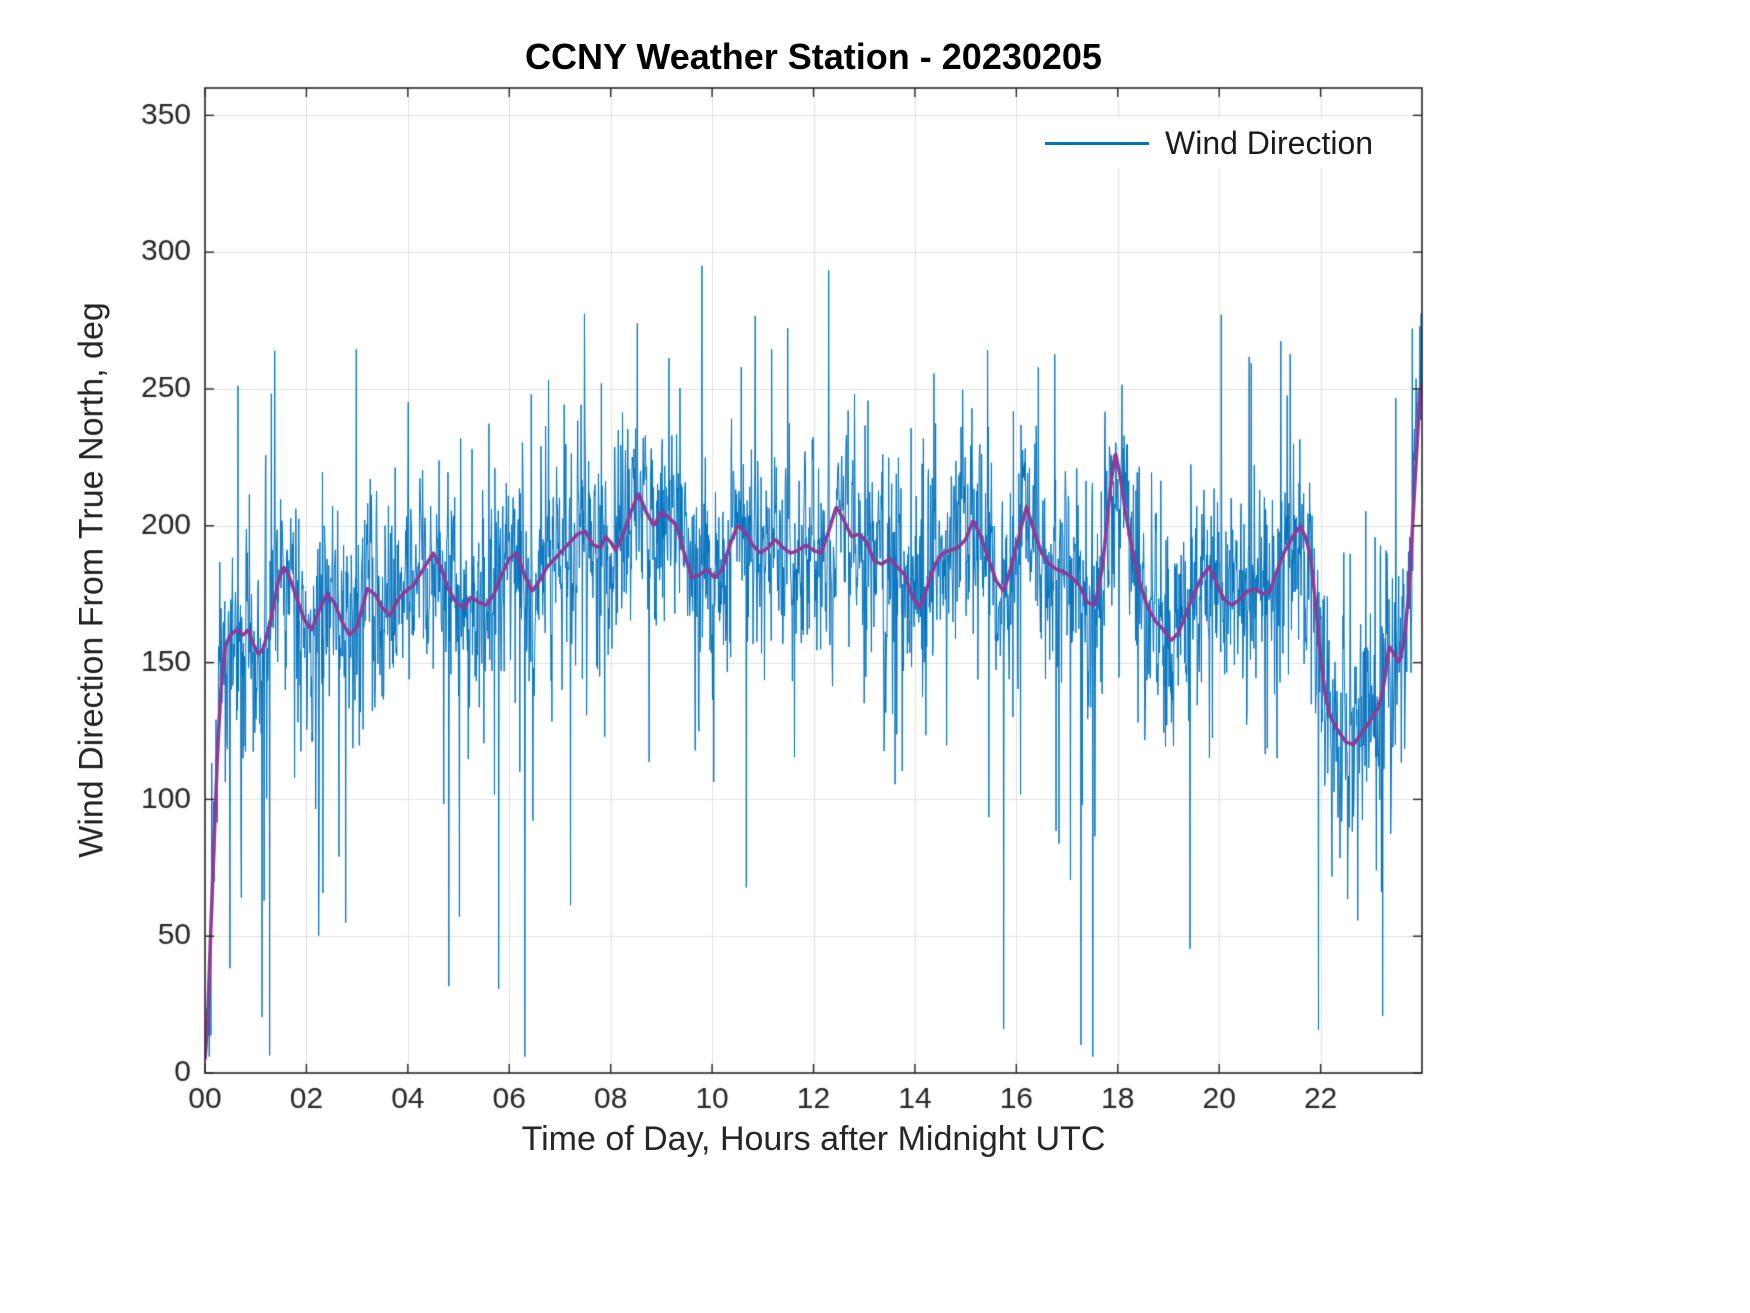 The height and width of the screenshot is (1313, 1750). I want to click on legend-label: Wind Direction, so click(1269, 142).